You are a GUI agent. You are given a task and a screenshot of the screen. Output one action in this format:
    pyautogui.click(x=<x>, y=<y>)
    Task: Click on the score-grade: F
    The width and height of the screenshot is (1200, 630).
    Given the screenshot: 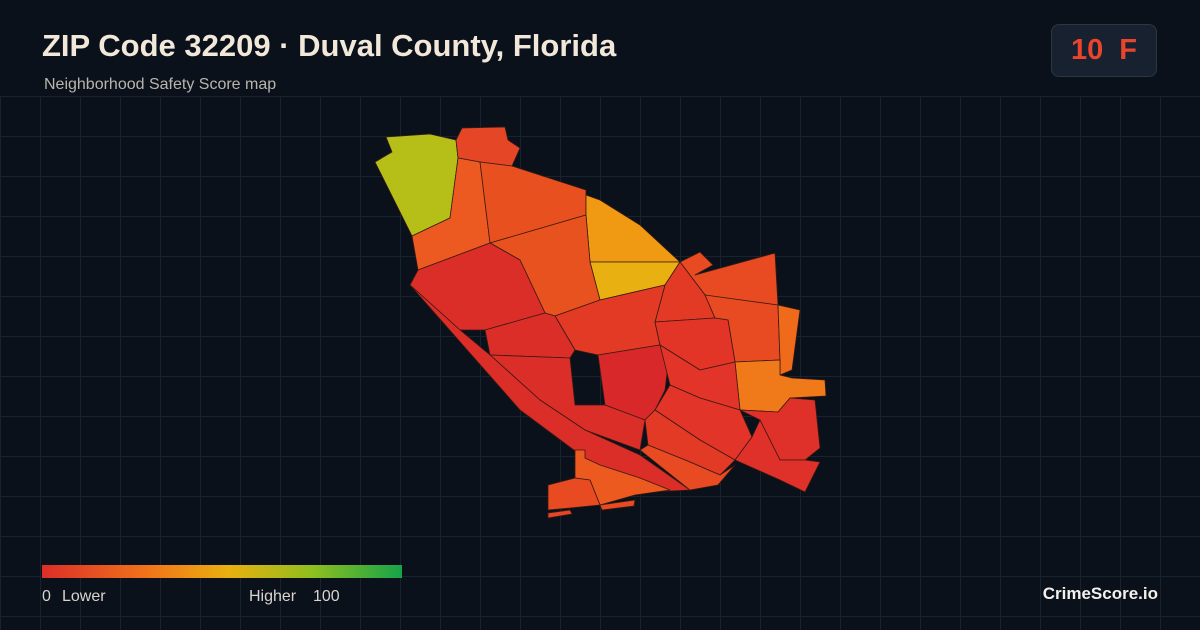 What is the action you would take?
    pyautogui.click(x=1128, y=50)
    